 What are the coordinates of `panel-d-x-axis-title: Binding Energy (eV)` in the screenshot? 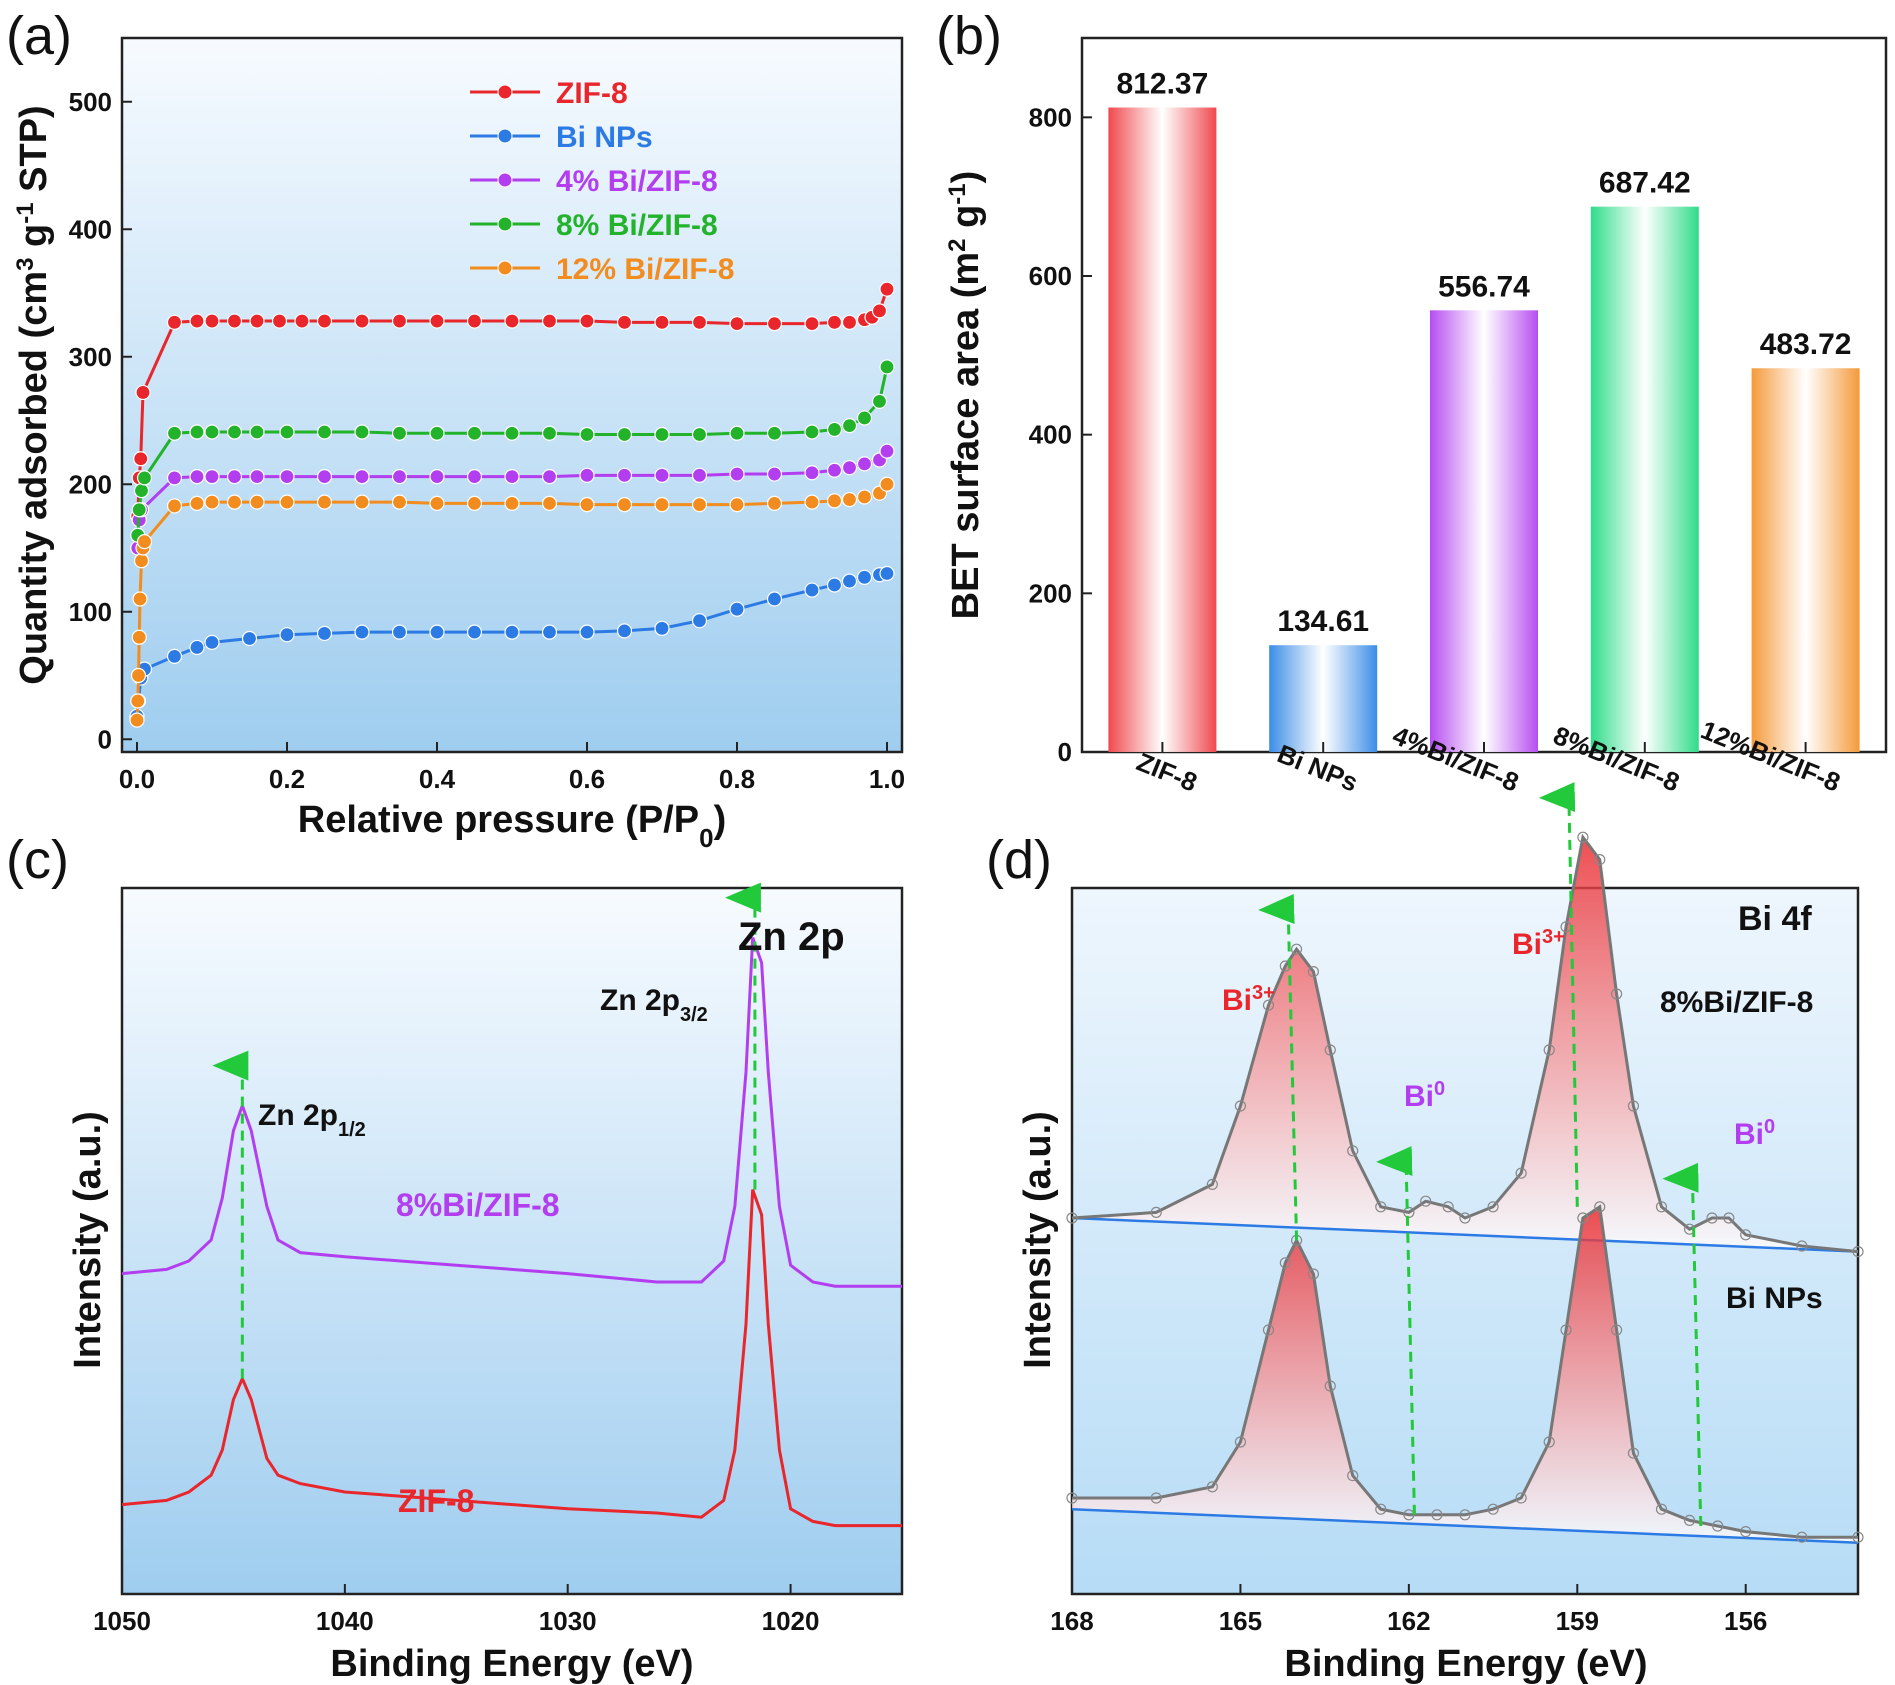 It's located at (1465, 1664).